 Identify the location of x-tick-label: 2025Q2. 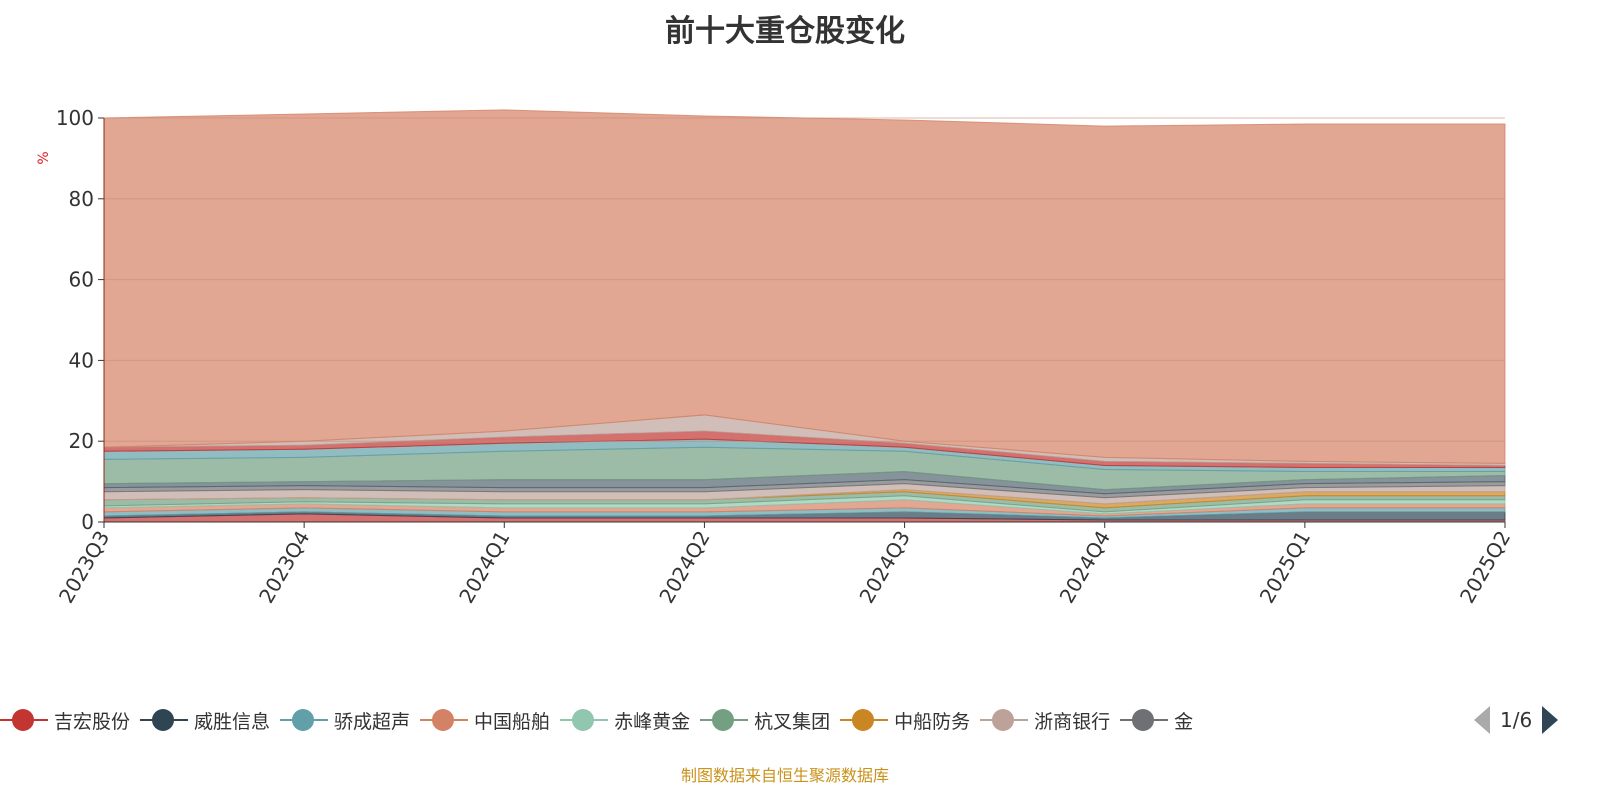
(1485, 567).